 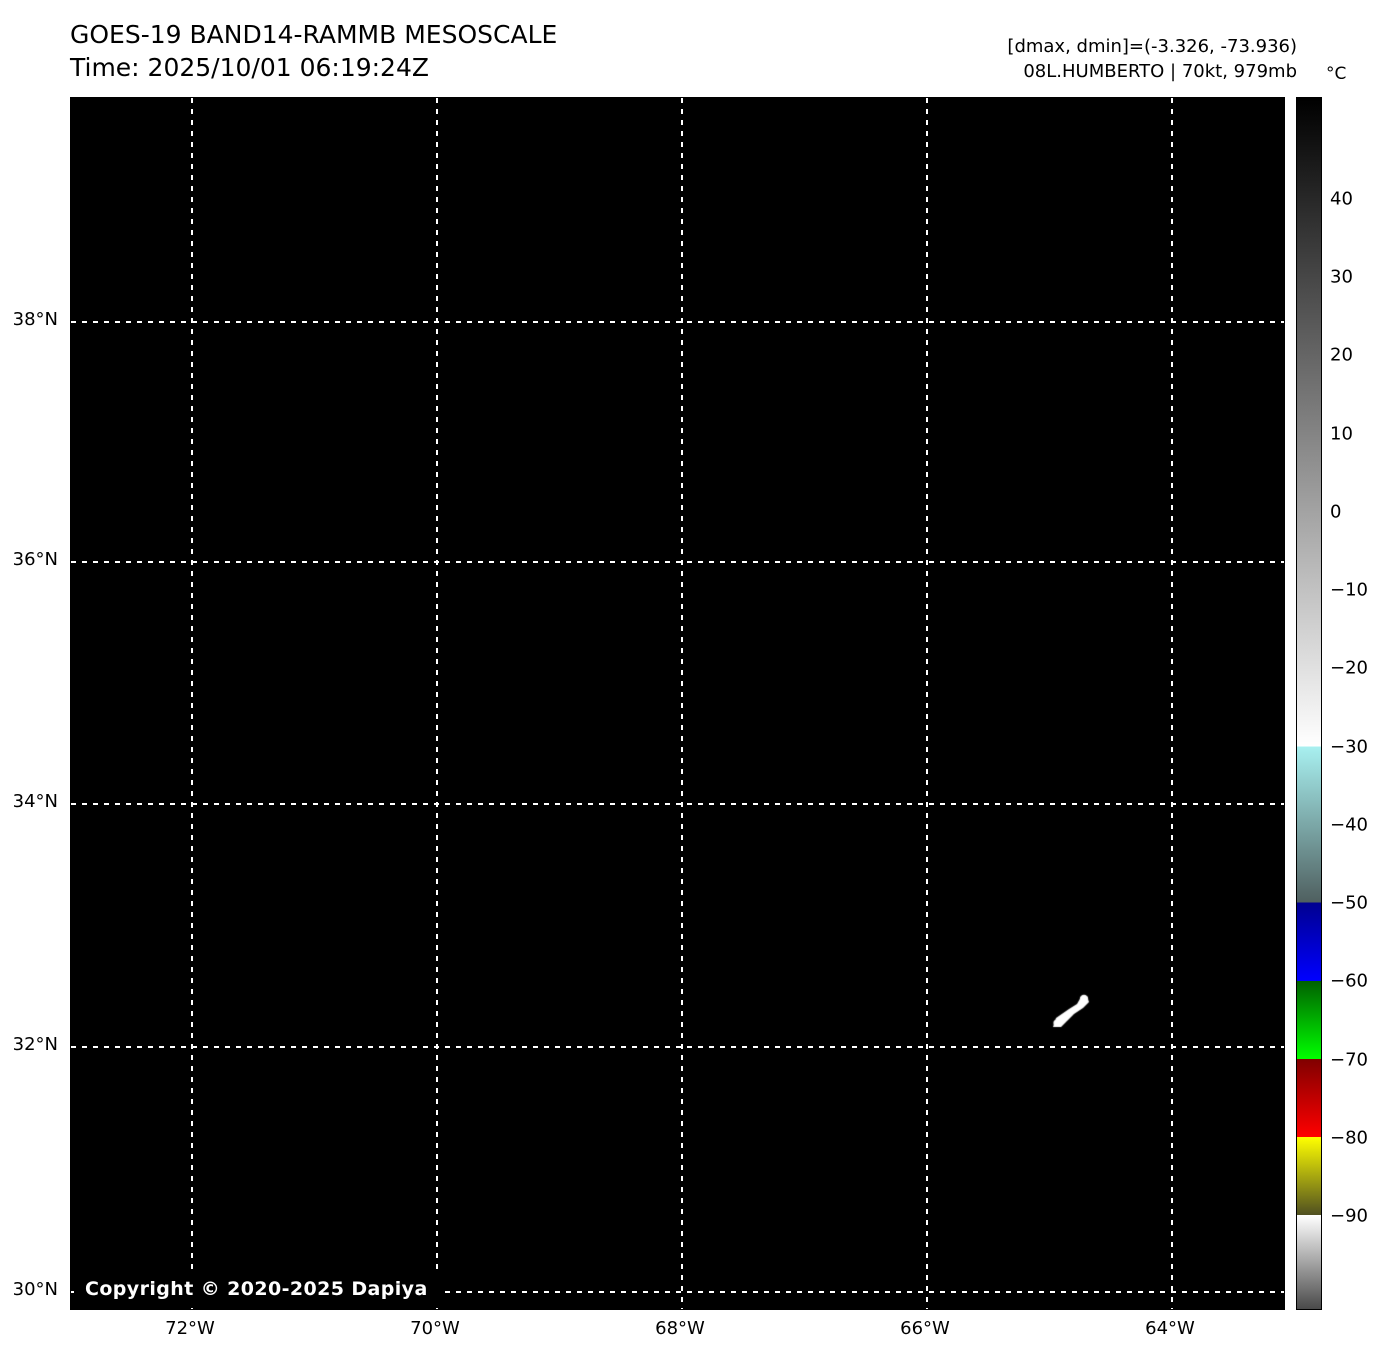 What do you see at coordinates (1160, 71) in the screenshot?
I see `storm-info-label: 08L.HUMBERTO | 70kt, 979mb` at bounding box center [1160, 71].